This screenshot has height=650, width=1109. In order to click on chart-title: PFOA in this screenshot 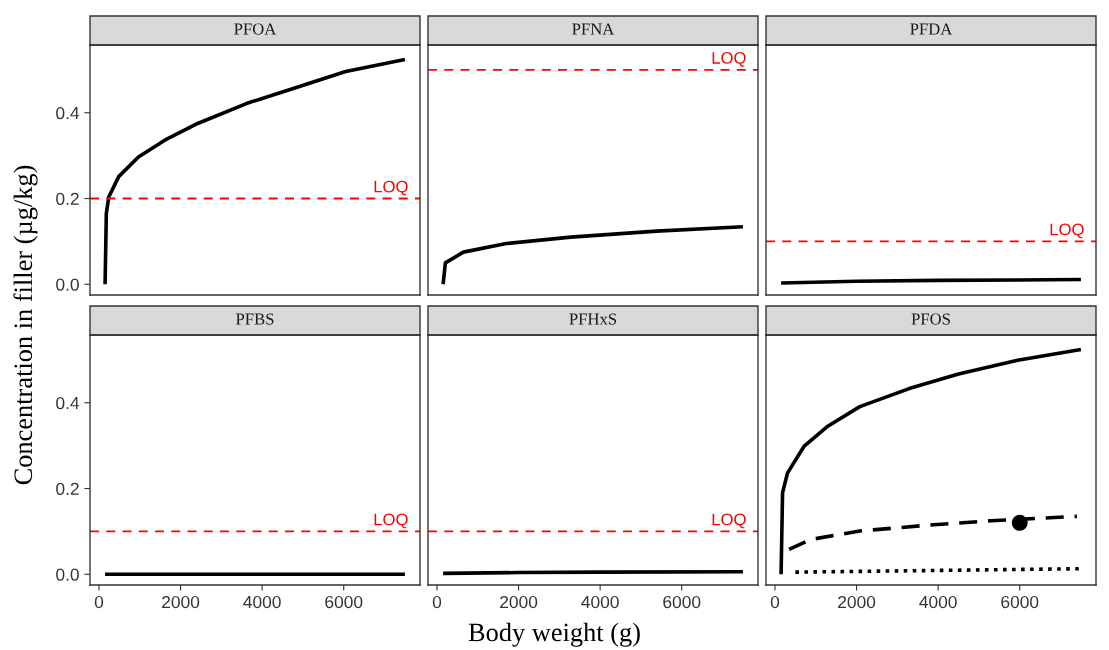, I will do `click(255, 29)`.